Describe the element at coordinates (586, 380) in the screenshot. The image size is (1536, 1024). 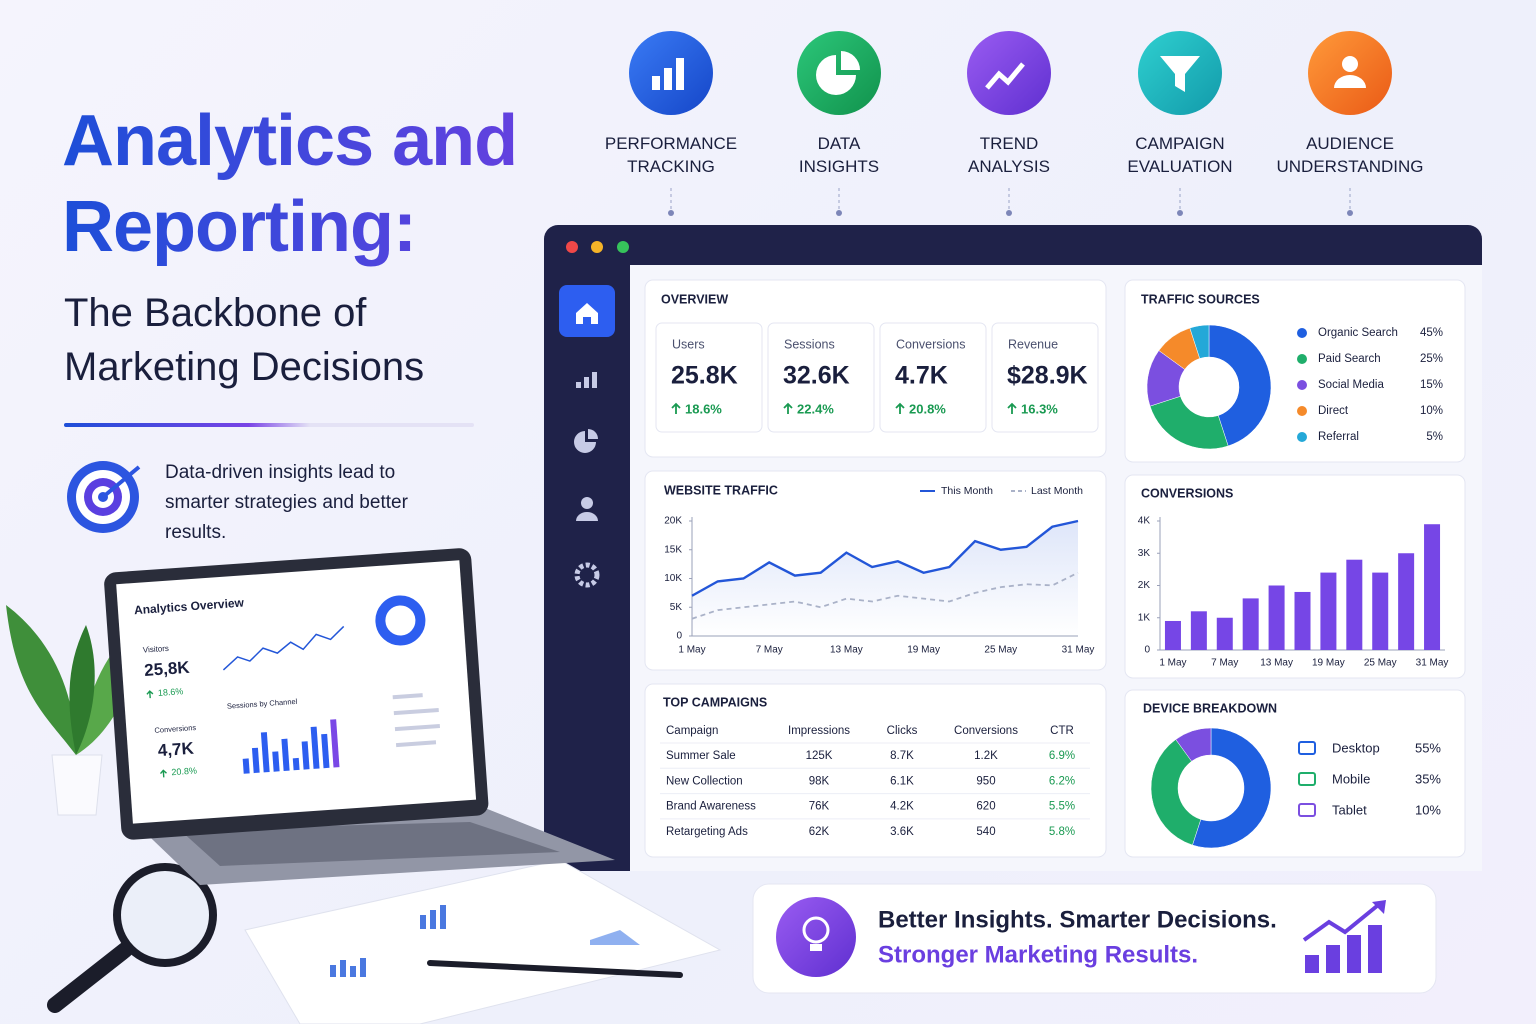
I see `nav-reports` at that location.